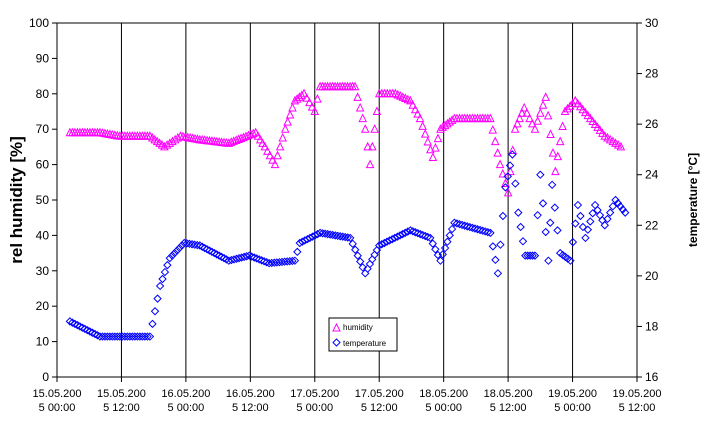 This screenshot has width=705, height=427. Describe the element at coordinates (43, 271) in the screenshot. I see `y-tick-label: 30` at that location.